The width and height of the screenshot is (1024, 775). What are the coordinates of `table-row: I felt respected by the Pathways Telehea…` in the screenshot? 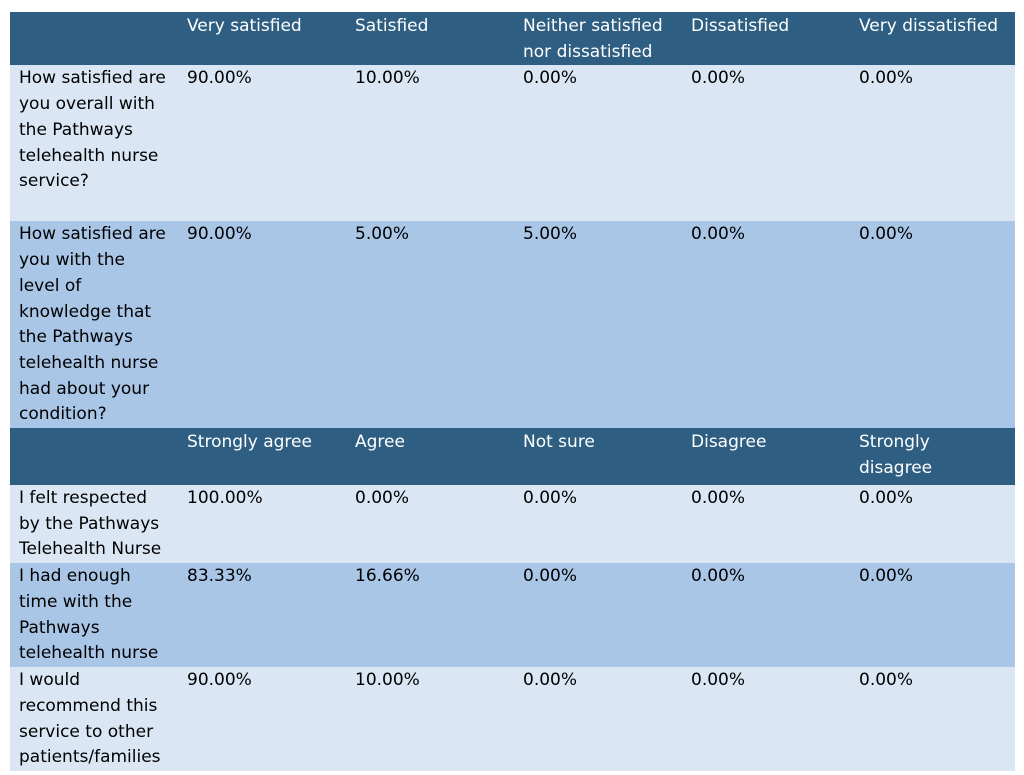 It's located at (512, 524).